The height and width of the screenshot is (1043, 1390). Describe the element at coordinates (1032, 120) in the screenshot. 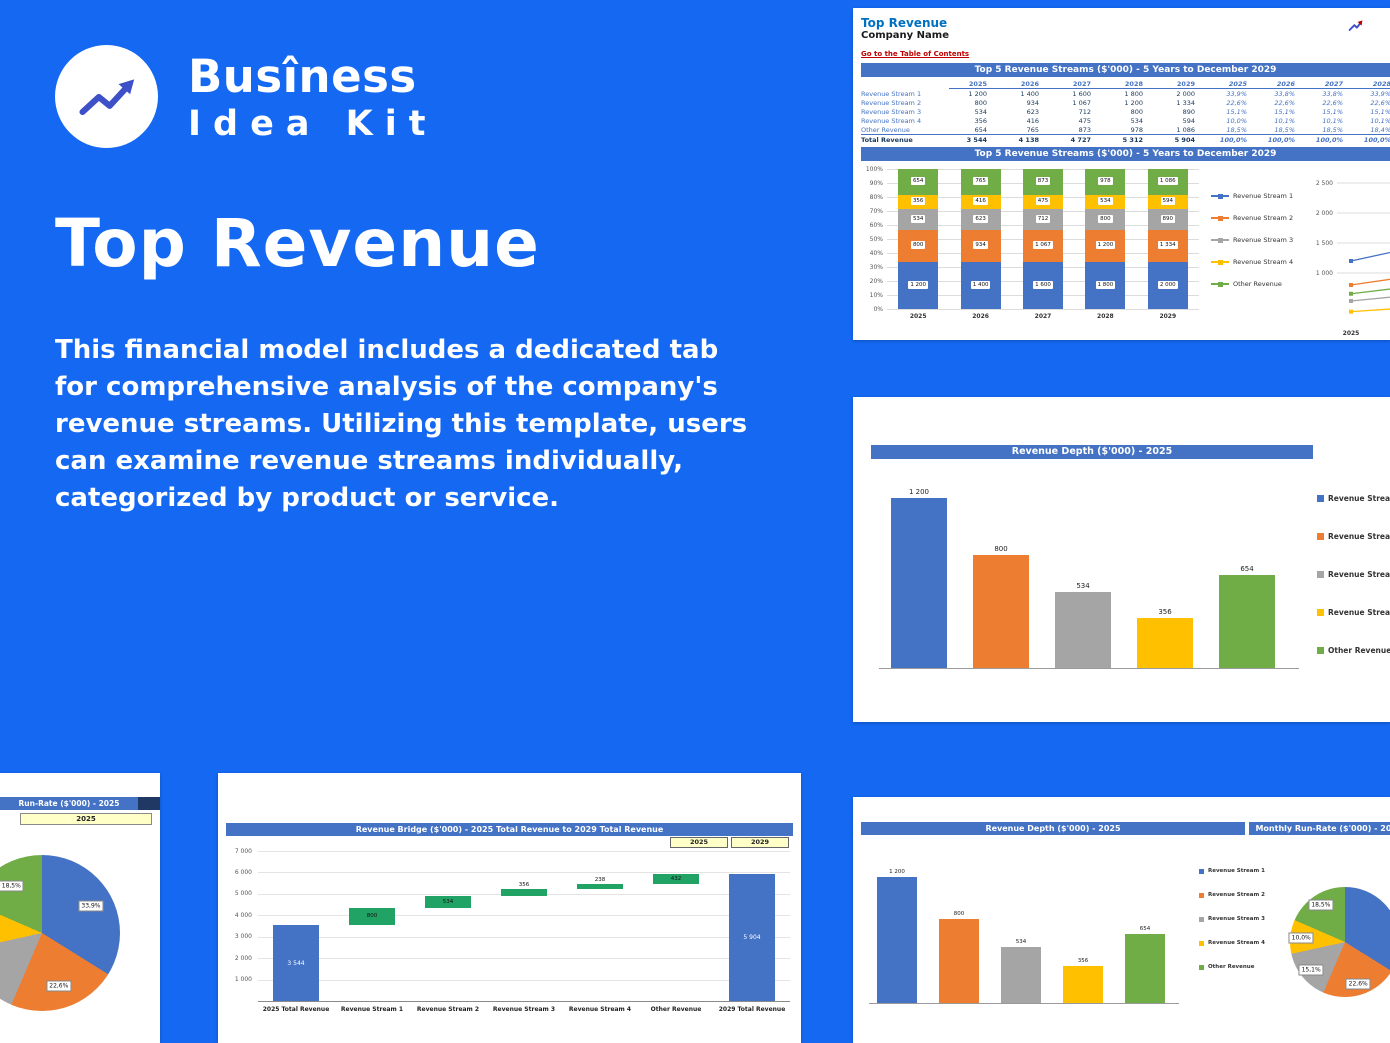

I see `value-cell: 416` at that location.